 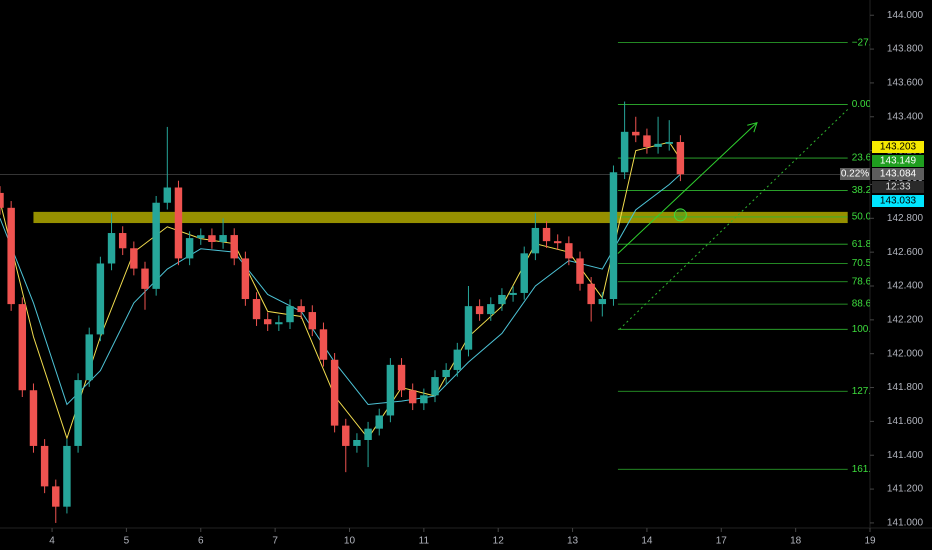 What do you see at coordinates (905, 455) in the screenshot?
I see `y-tick-label: 141.400` at bounding box center [905, 455].